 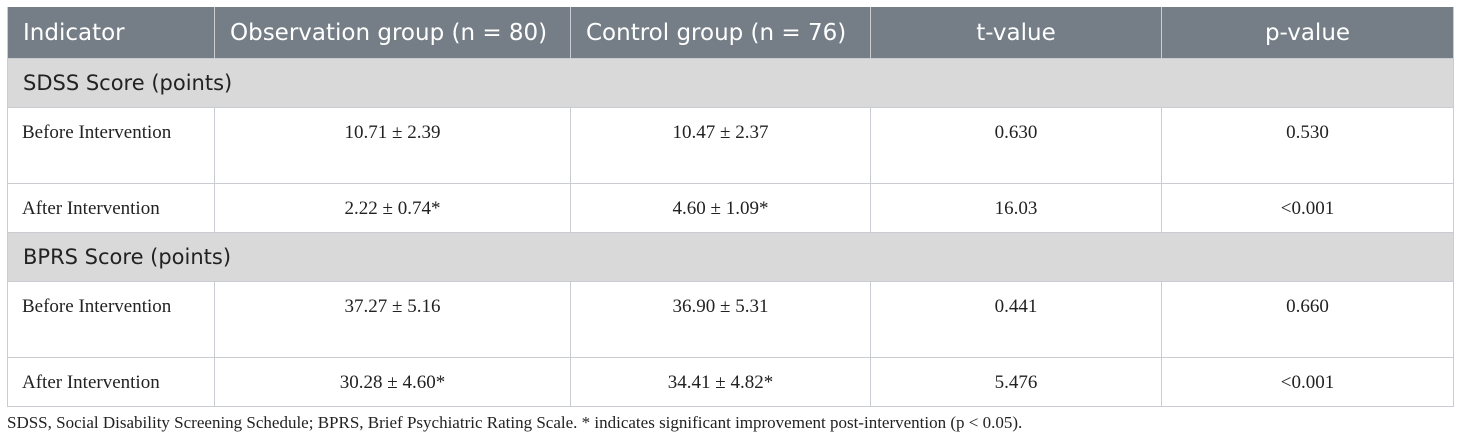 What do you see at coordinates (720, 382) in the screenshot?
I see `control-value: 34.41 ± 4.82*` at bounding box center [720, 382].